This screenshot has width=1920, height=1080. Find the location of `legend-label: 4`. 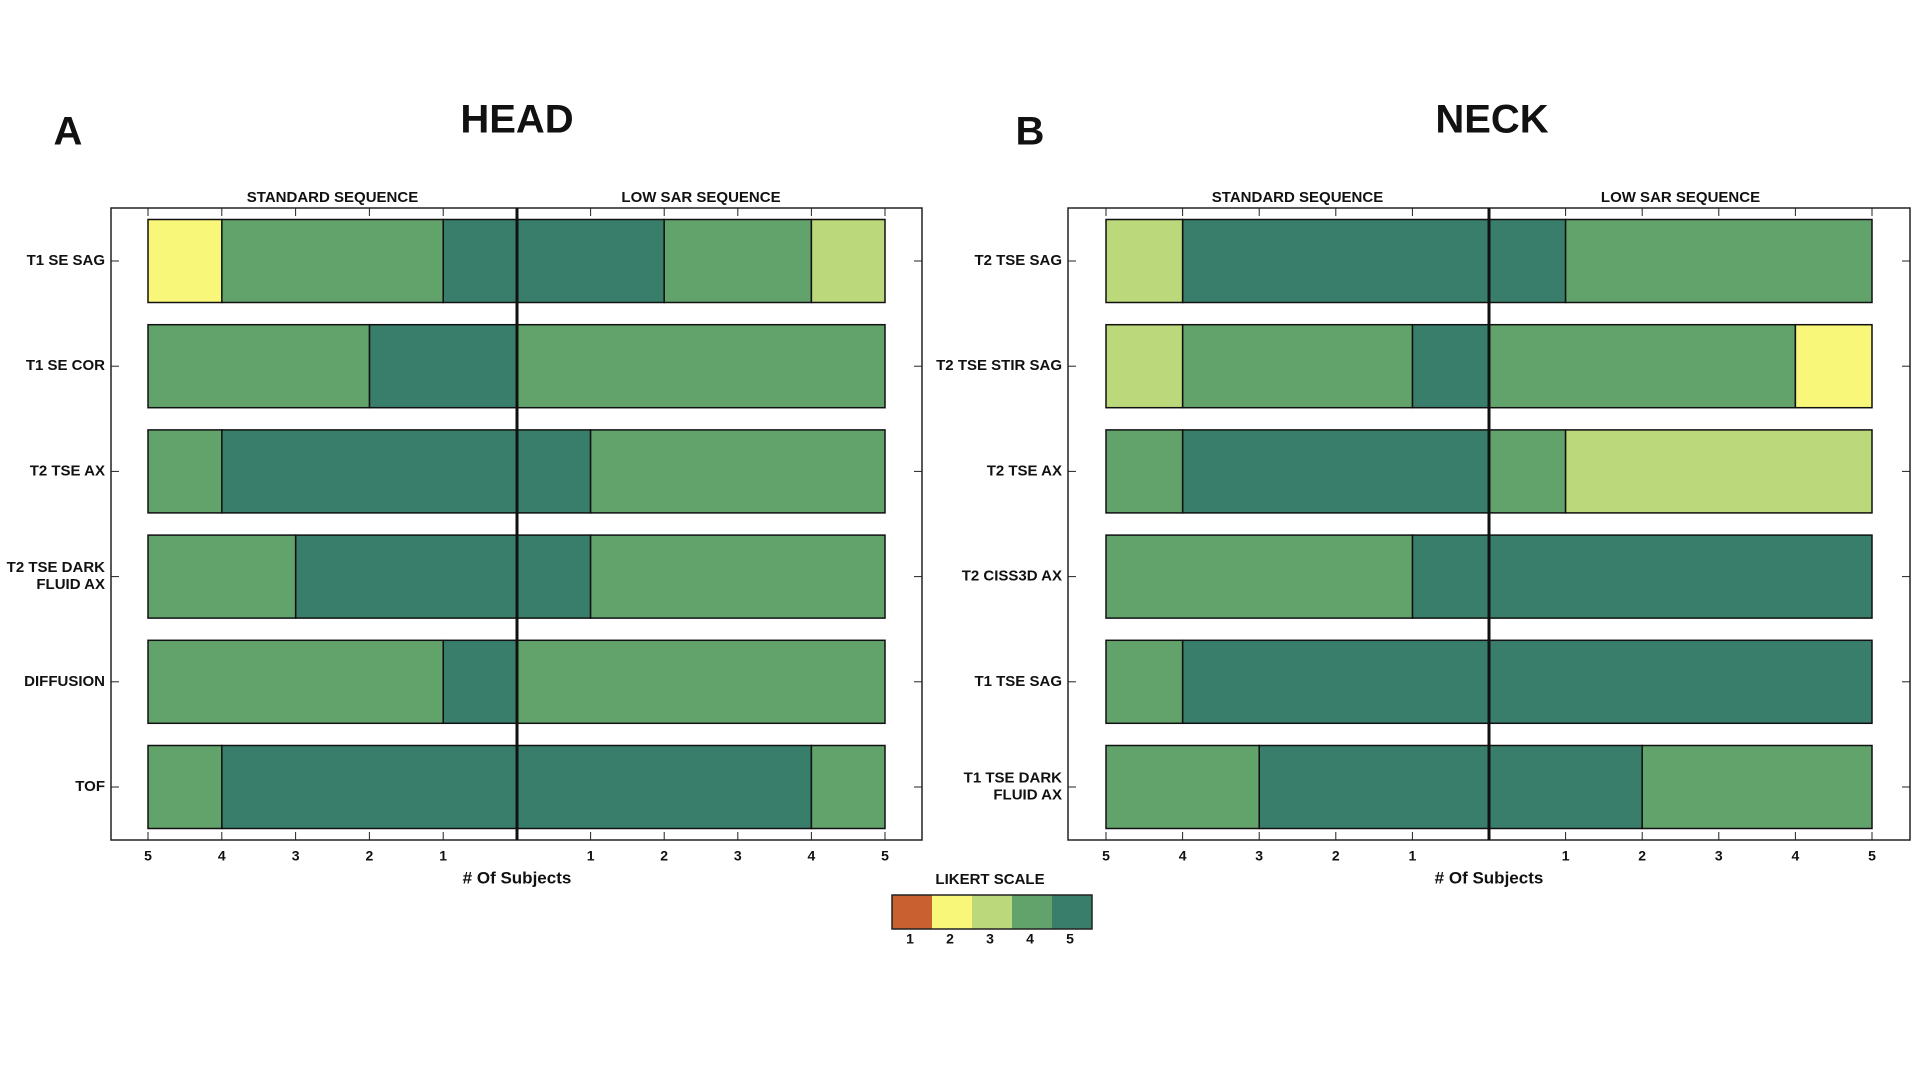

legend-label: 4 is located at coordinates (1030, 939).